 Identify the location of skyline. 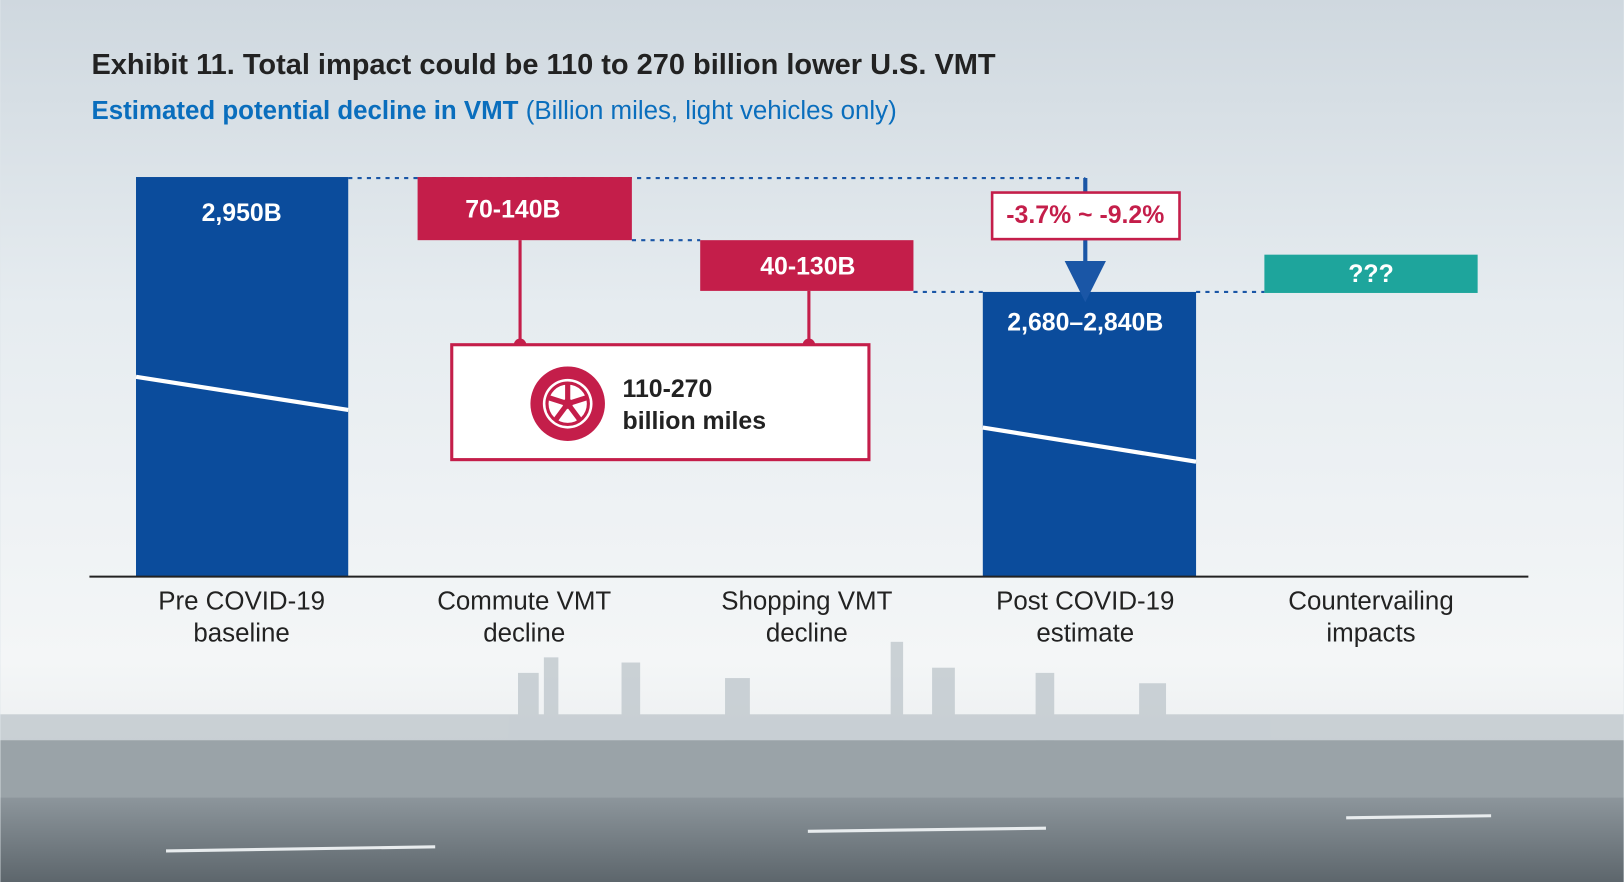
(812, 691).